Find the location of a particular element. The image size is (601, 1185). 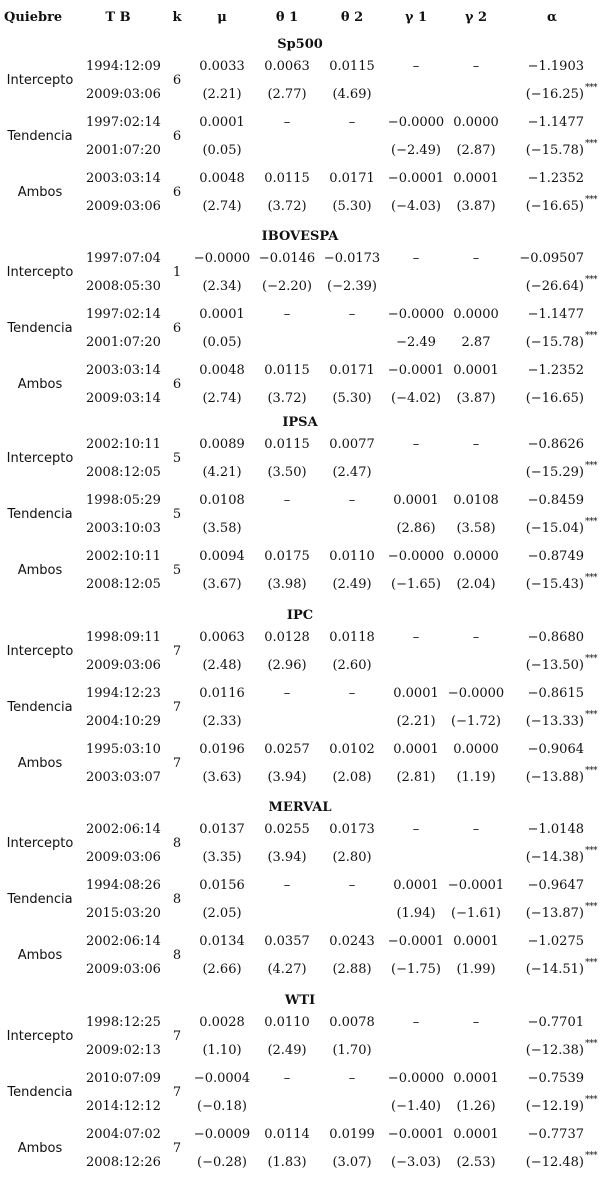

header-mu: μ is located at coordinates (222, 17).